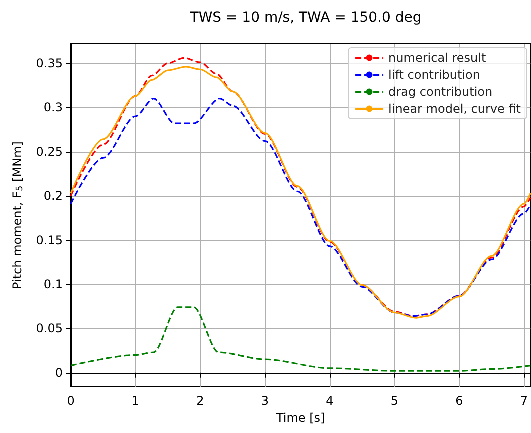  What do you see at coordinates (49, 240) in the screenshot?
I see `y-tick-label: 0.15` at bounding box center [49, 240].